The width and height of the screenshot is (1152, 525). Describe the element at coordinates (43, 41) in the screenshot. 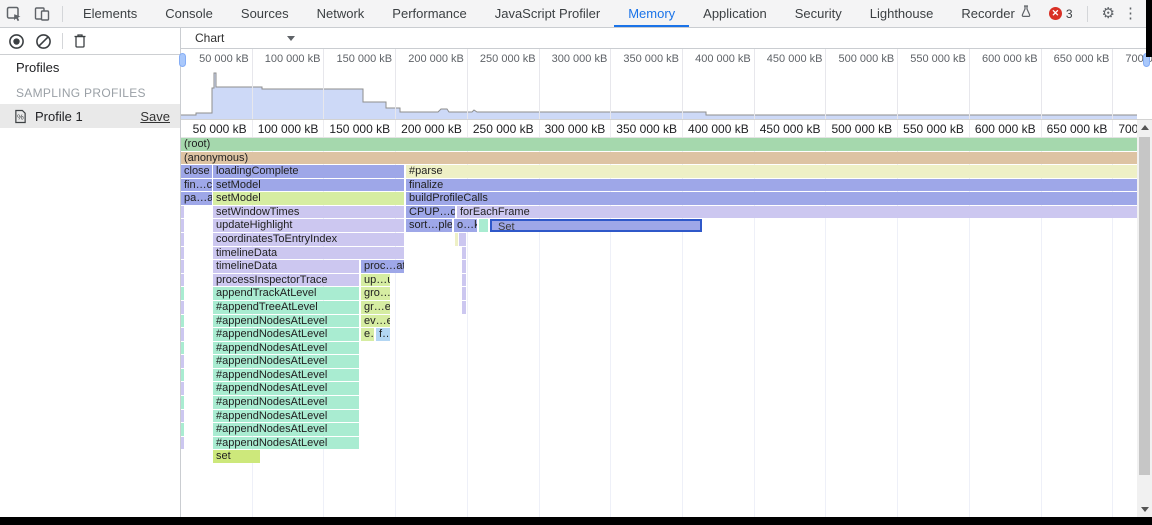

I see `clear-profiles-button` at that location.